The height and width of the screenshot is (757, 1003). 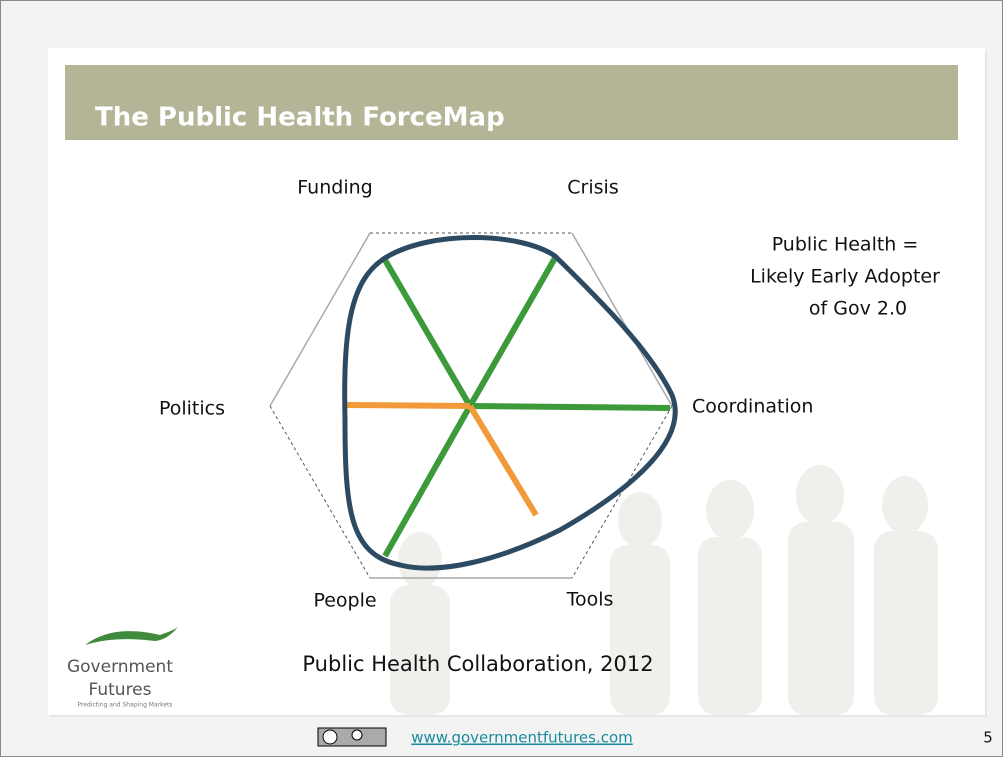 I want to click on axis-label: Tools, so click(x=590, y=600).